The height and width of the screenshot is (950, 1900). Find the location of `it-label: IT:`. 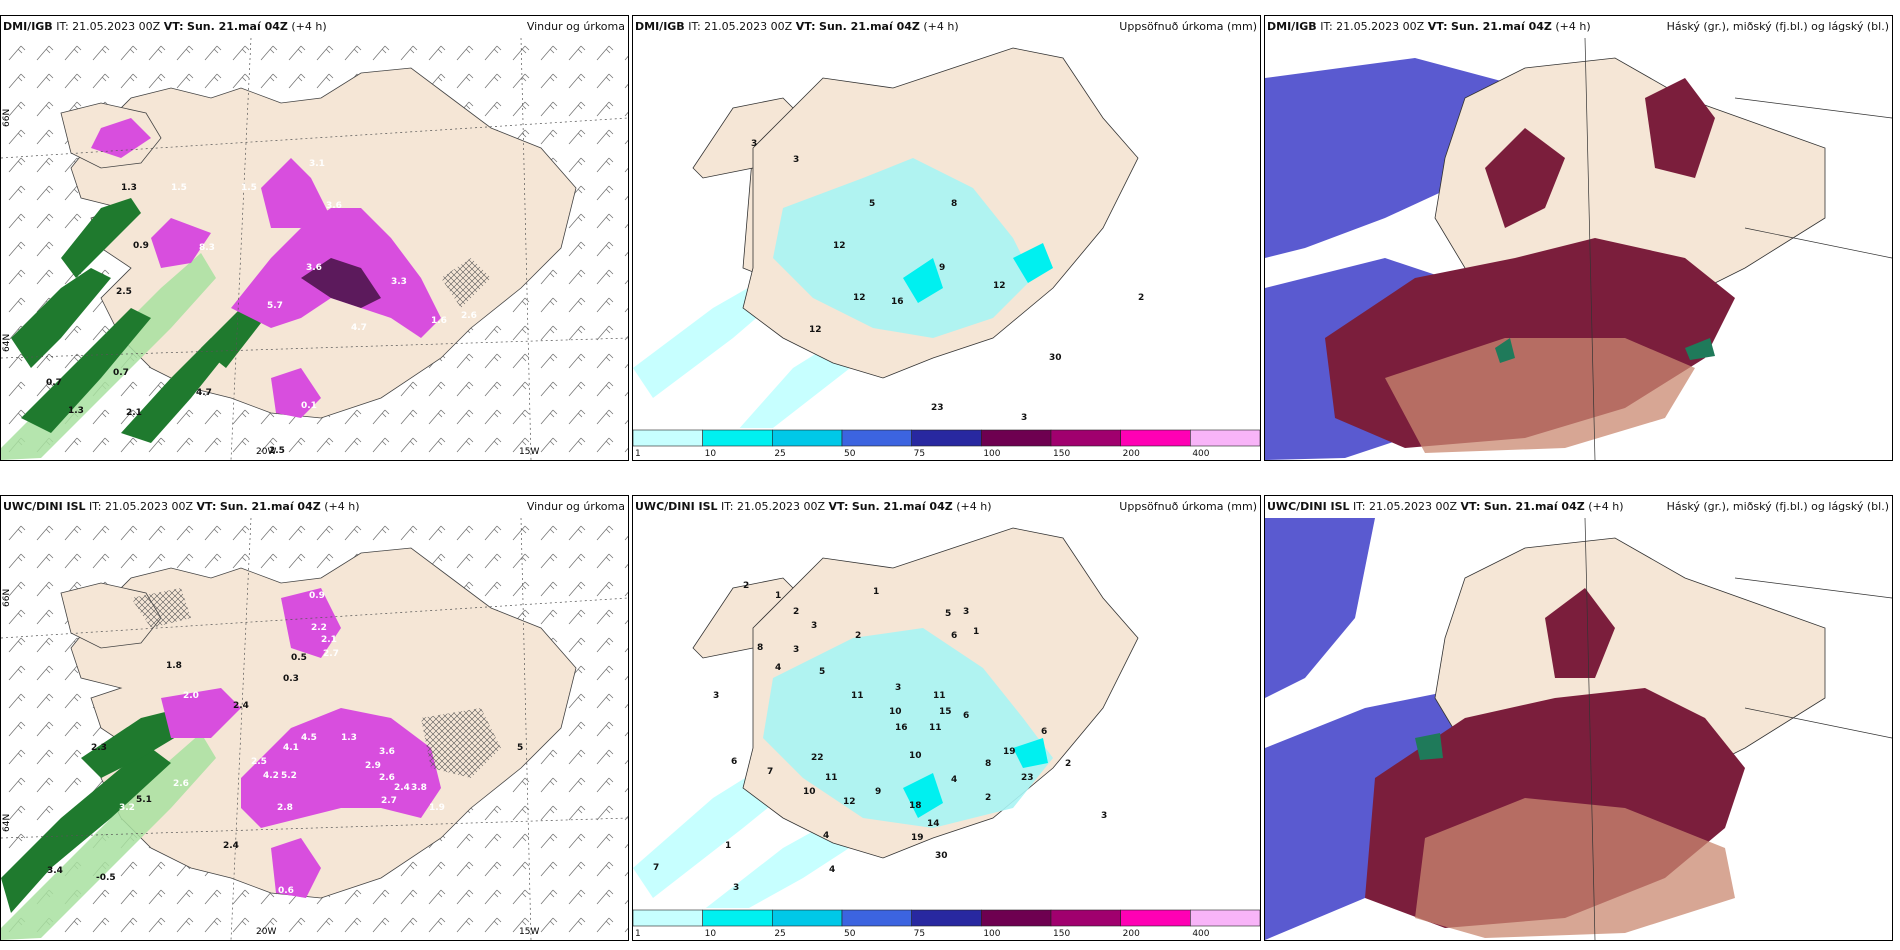

it-label: IT: is located at coordinates (694, 26).